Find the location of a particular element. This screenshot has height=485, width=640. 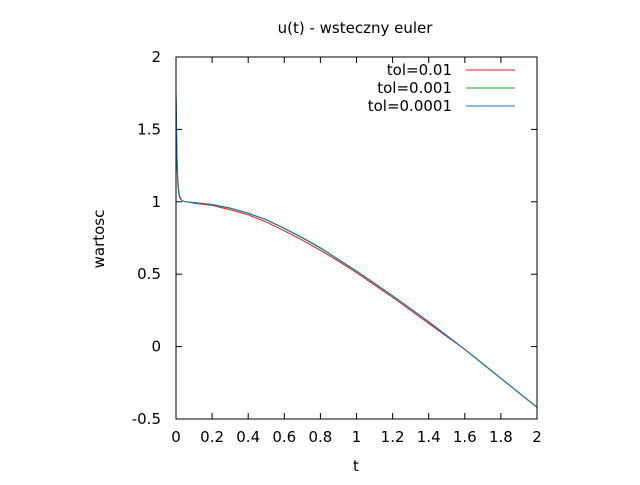

x-tick-label: 1.2 is located at coordinates (393, 437).